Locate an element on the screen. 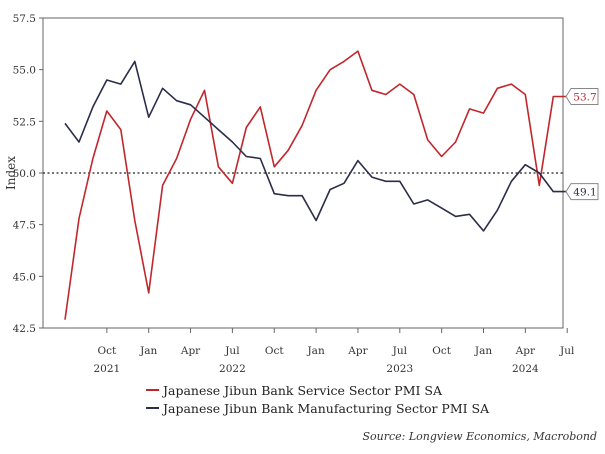 Image resolution: width=605 pixels, height=454 pixels. y-tick-label: 42.5 is located at coordinates (24, 329).